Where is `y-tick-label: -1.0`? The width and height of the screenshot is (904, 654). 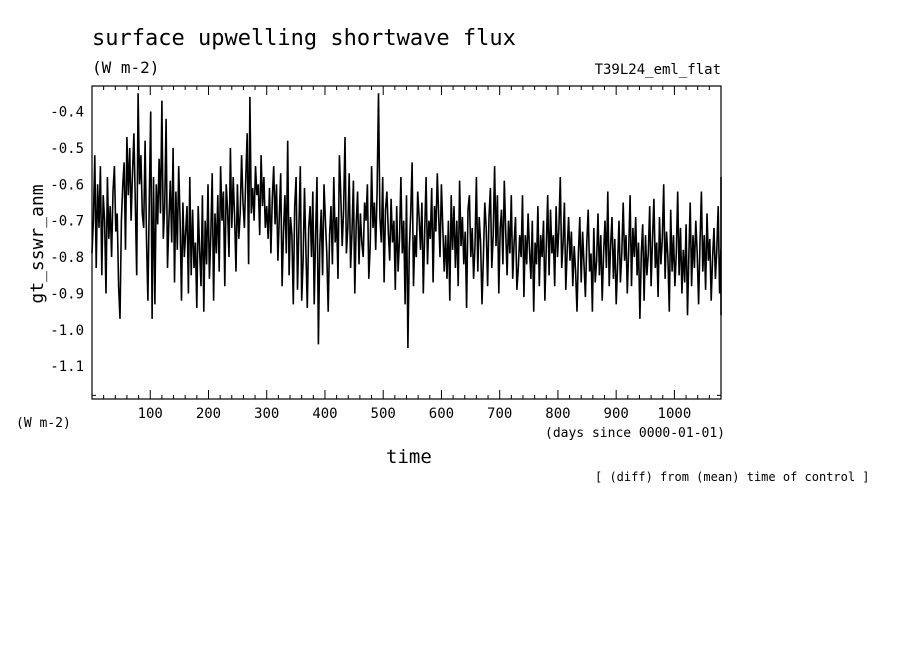
y-tick-label: -1.0 is located at coordinates (67, 331).